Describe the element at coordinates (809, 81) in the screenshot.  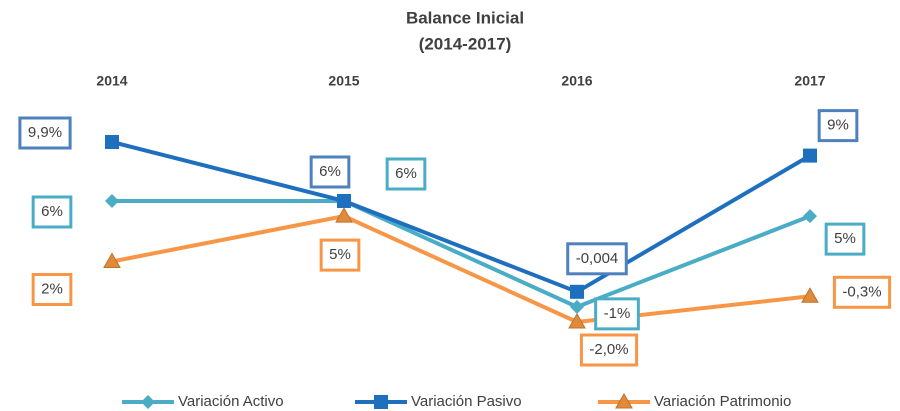
I see `x-tick-label: 2017` at that location.